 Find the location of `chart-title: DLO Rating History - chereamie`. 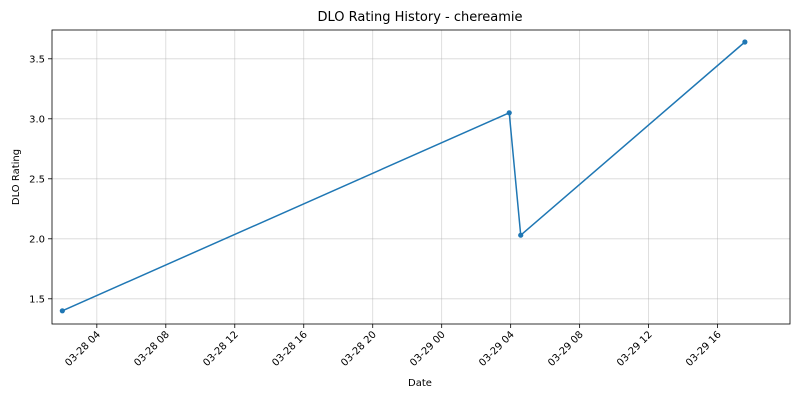

chart-title: DLO Rating History - chereamie is located at coordinates (419, 17).